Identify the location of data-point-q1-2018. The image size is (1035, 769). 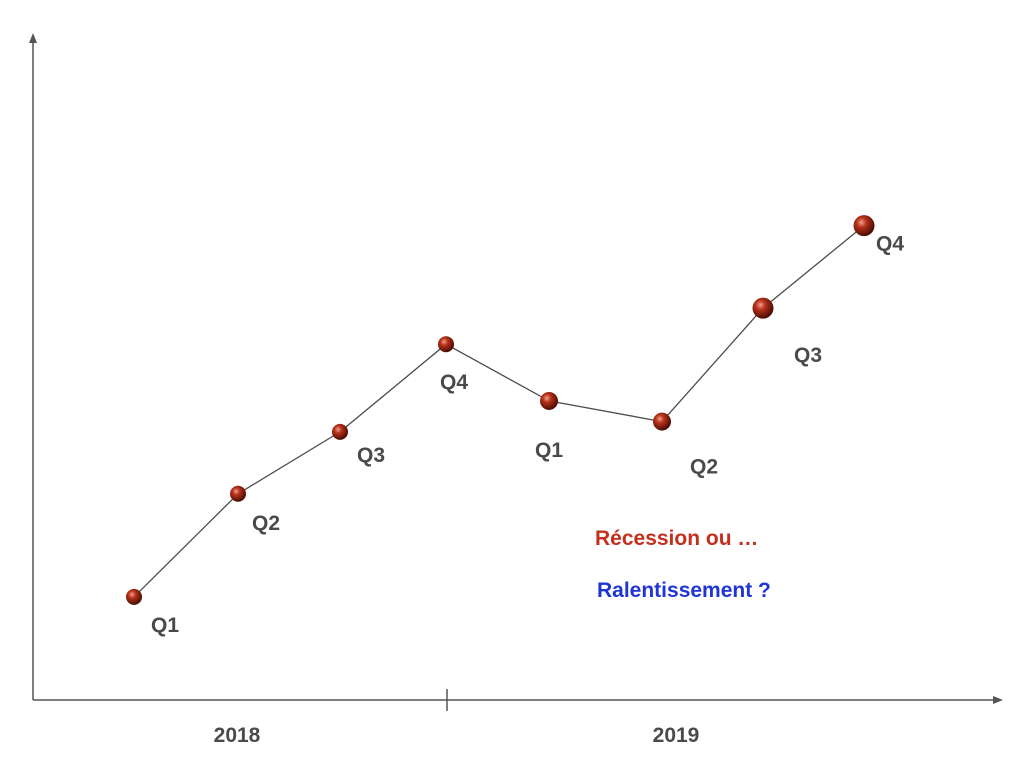
(134, 596).